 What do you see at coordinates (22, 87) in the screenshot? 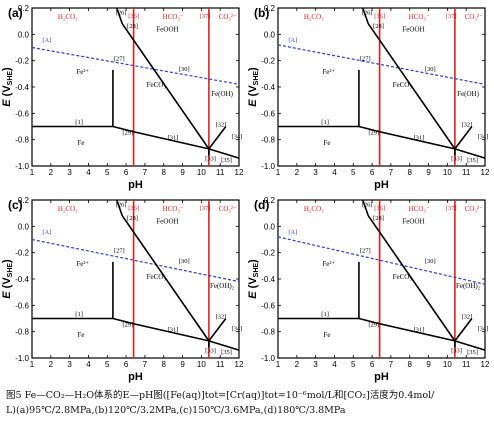
I see `y-tick-label: -0.4` at bounding box center [22, 87].